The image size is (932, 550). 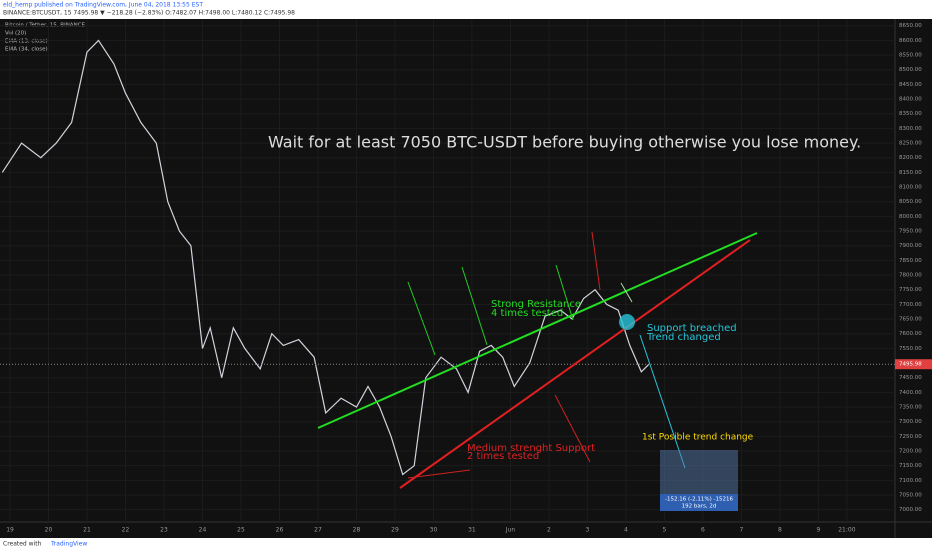 I want to click on y-tick-label: 7200.00, so click(x=910, y=452).